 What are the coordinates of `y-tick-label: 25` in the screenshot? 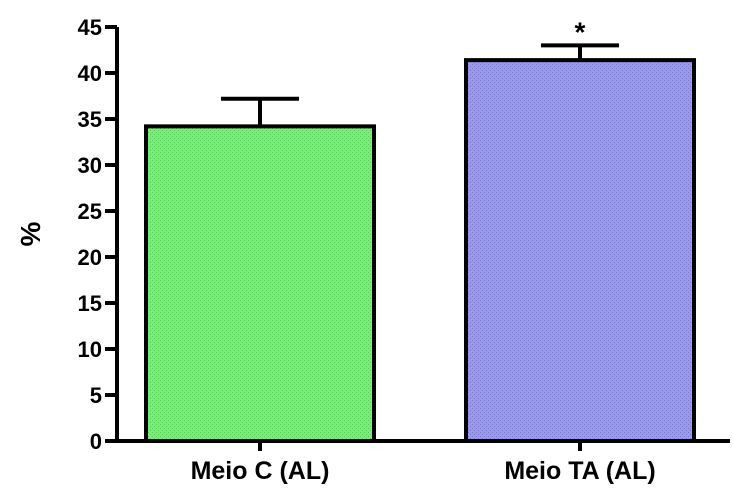 It's located at (90, 211).